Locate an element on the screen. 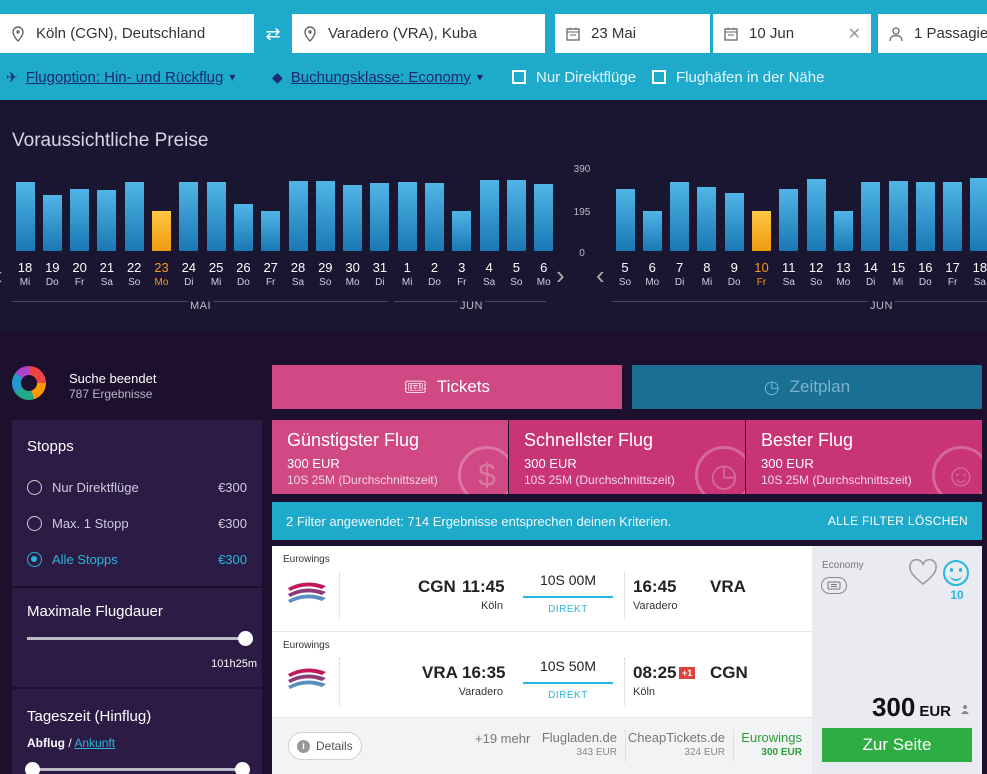 The width and height of the screenshot is (987, 774). time-slider-track is located at coordinates (137, 769).